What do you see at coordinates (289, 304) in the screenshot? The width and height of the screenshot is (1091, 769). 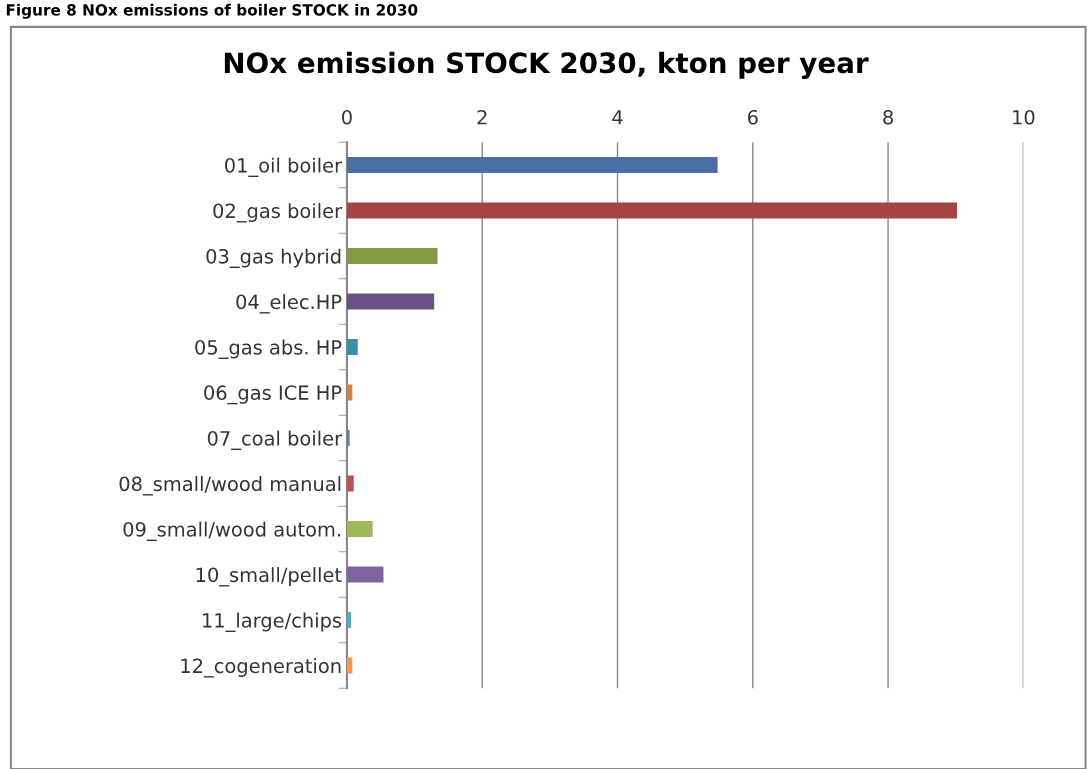 I see `y-tick-label: 04_elec.HP` at bounding box center [289, 304].